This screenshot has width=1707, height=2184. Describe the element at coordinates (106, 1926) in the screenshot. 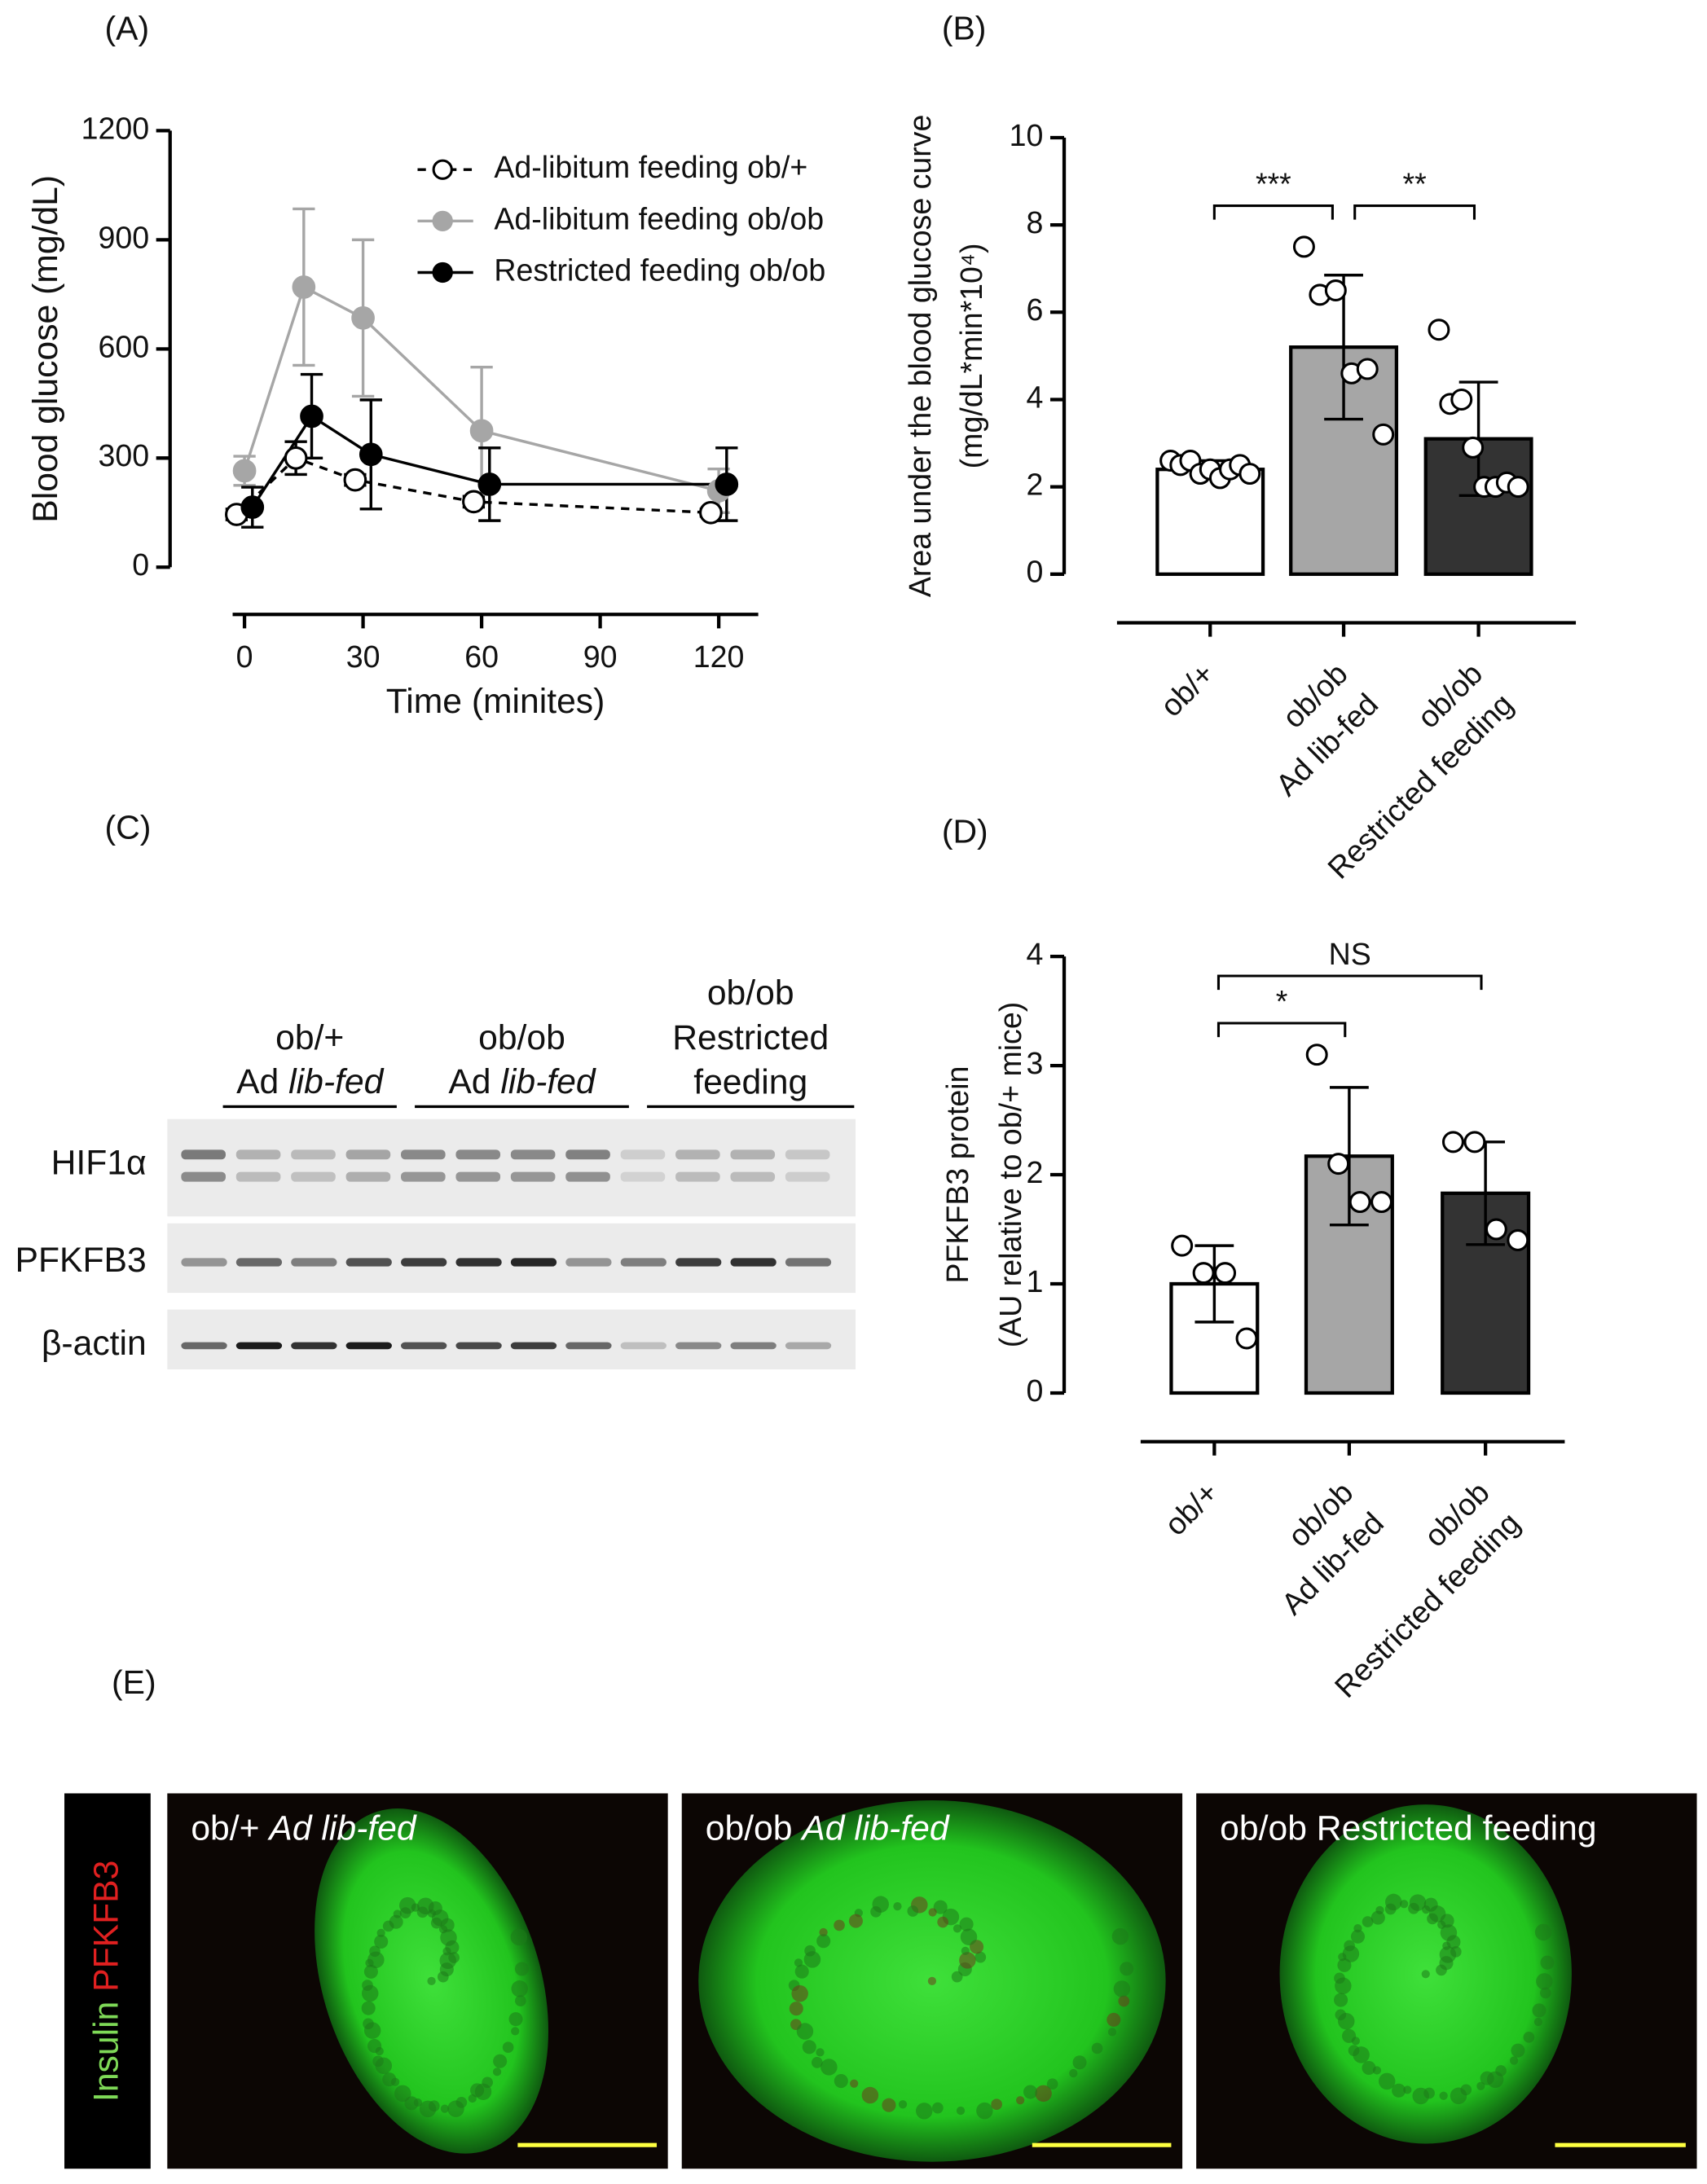

I see `stain-label-part: PFKFB3` at that location.